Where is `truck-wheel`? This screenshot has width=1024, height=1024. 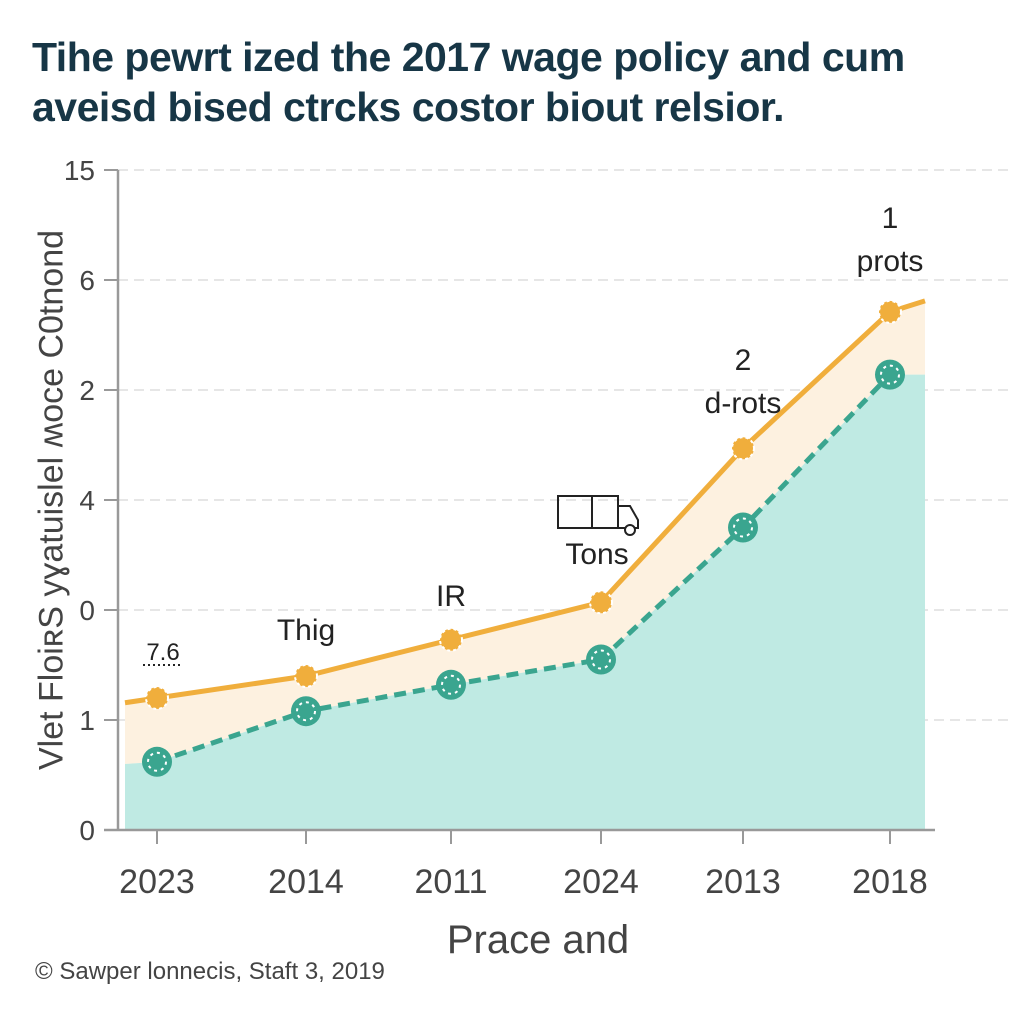
truck-wheel is located at coordinates (630, 530).